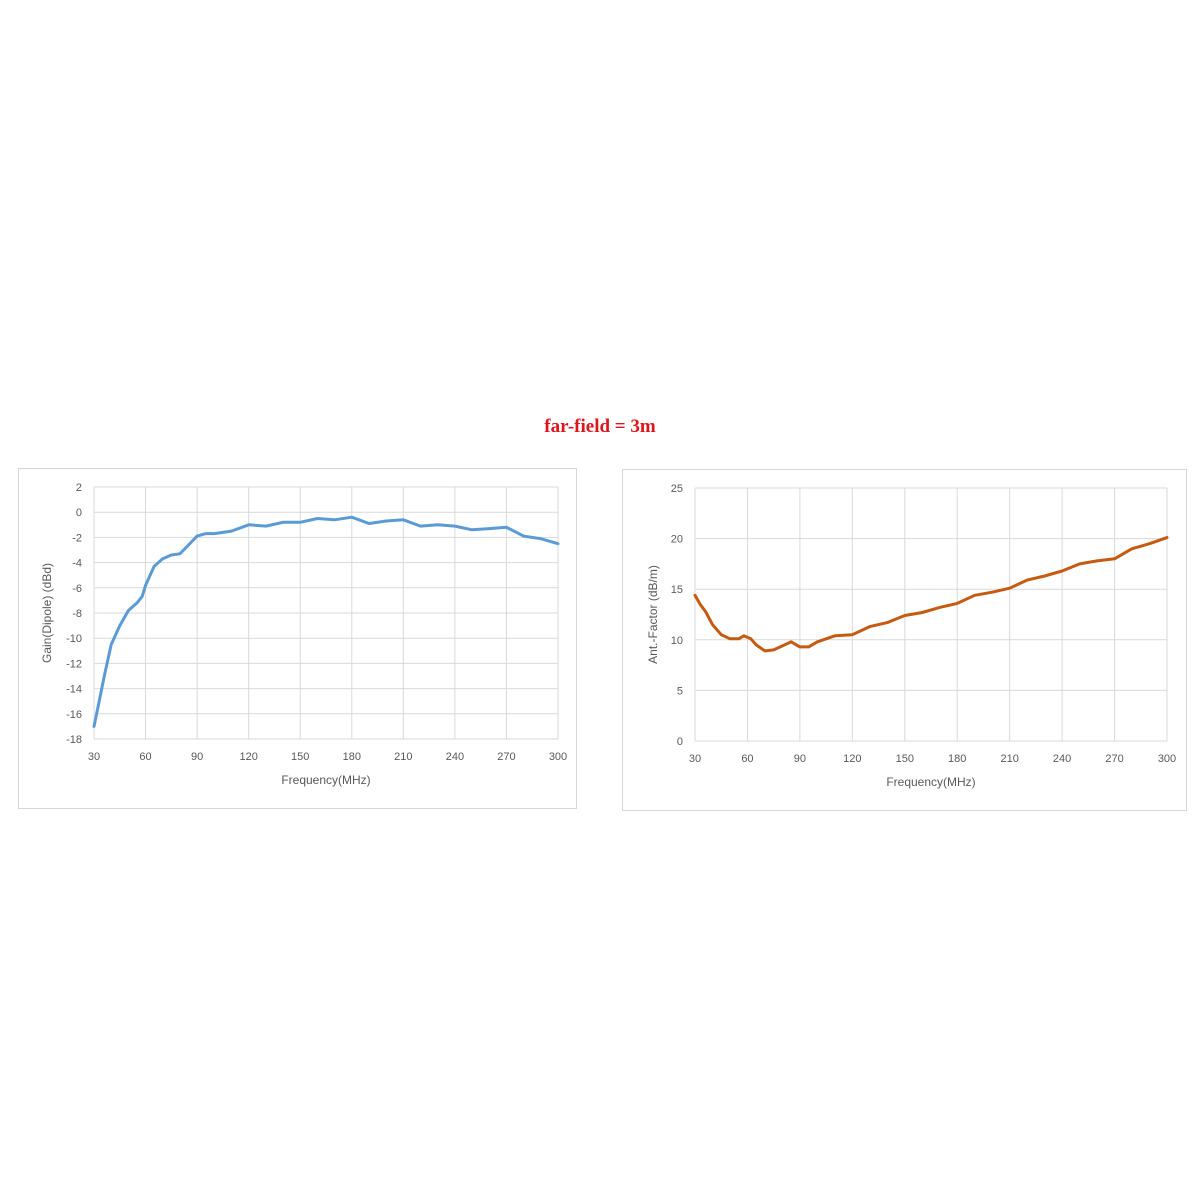  What do you see at coordinates (677, 641) in the screenshot?
I see `y-tick-label: 10` at bounding box center [677, 641].